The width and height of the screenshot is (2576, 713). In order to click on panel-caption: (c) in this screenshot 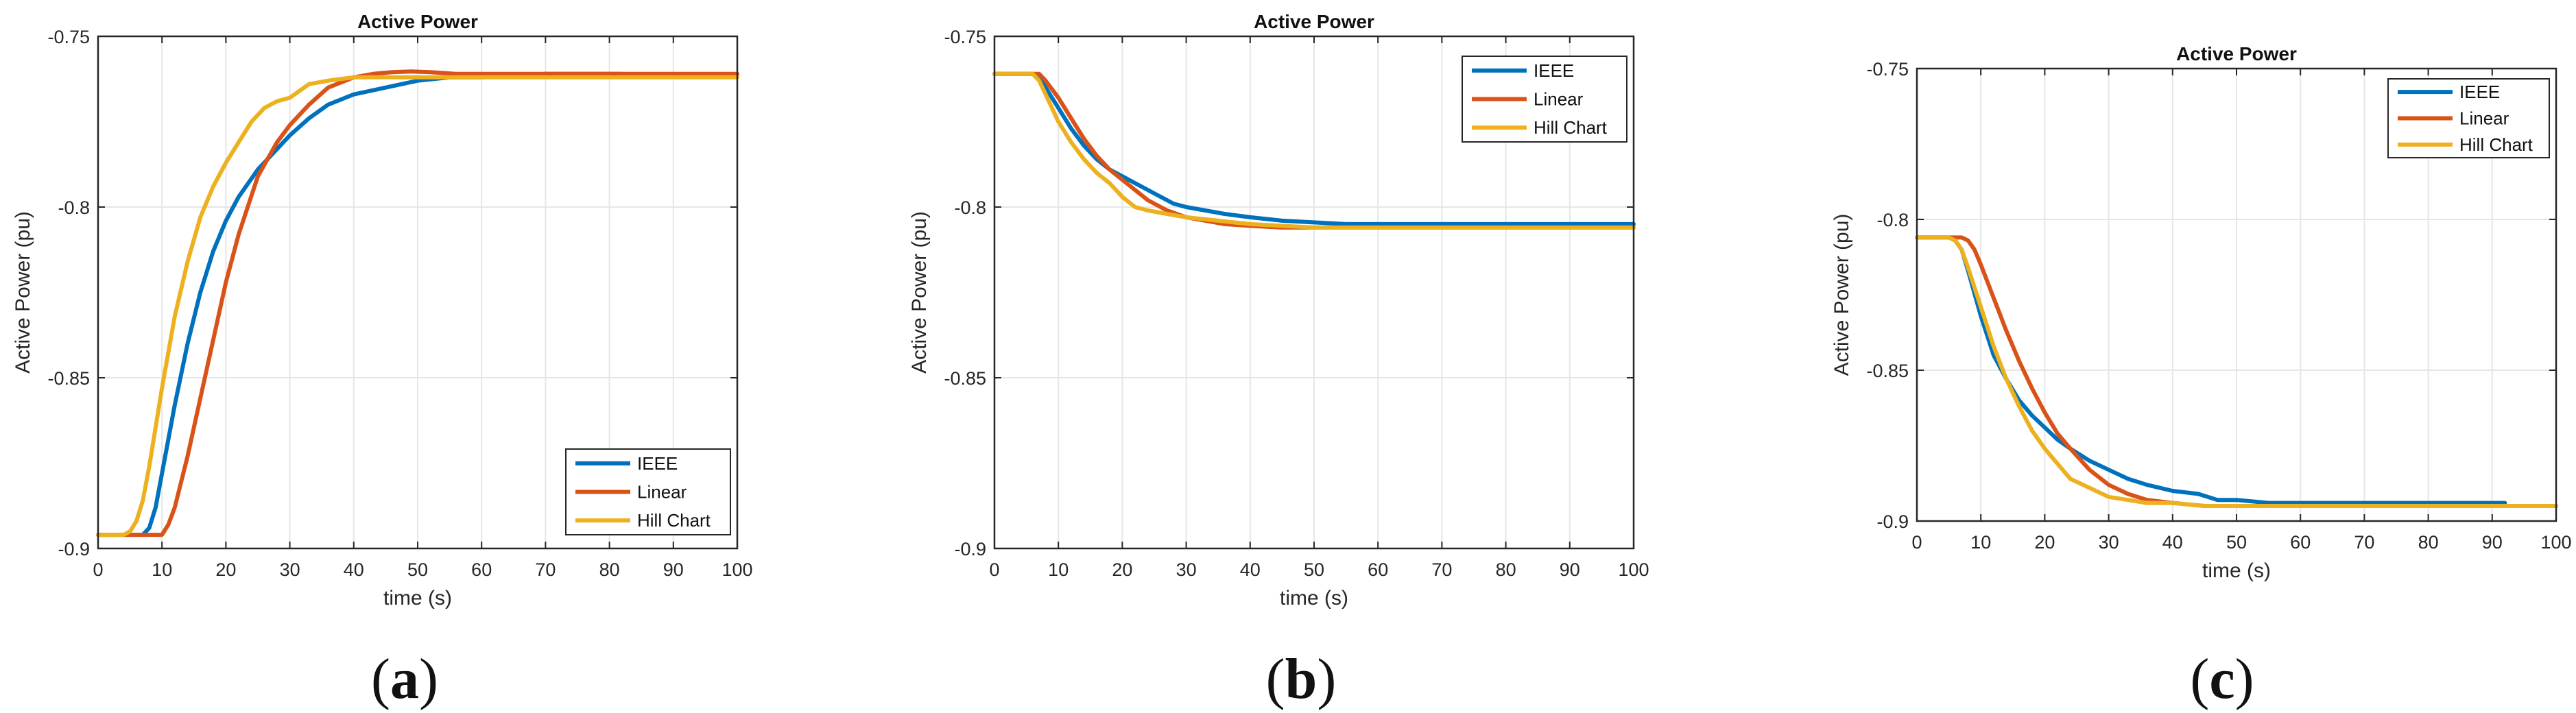, I will do `click(2222, 679)`.